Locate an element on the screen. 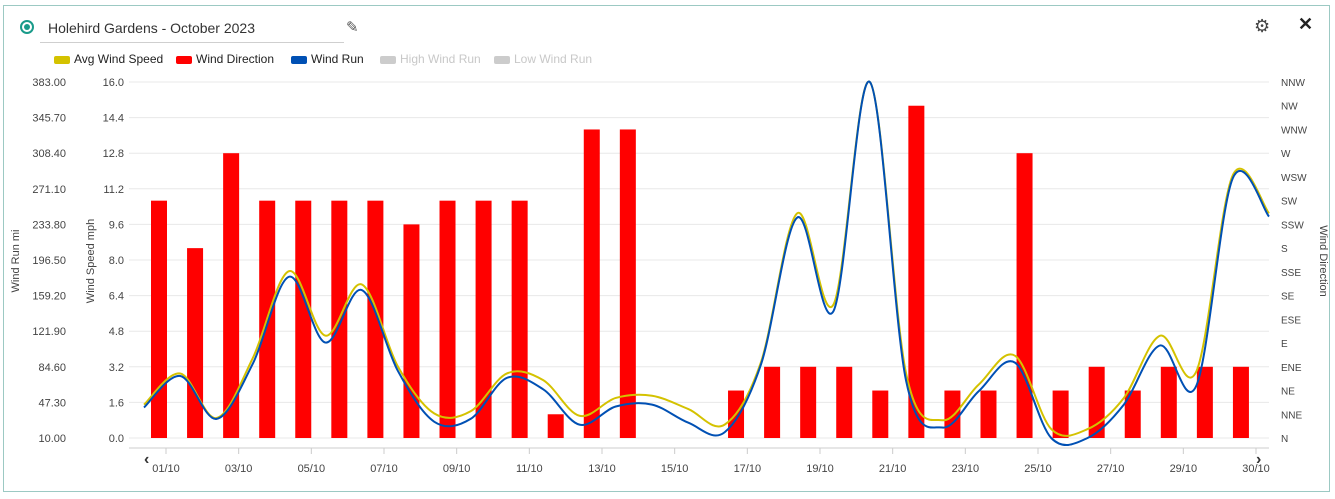  x-tick-label: 23/10 is located at coordinates (966, 469).